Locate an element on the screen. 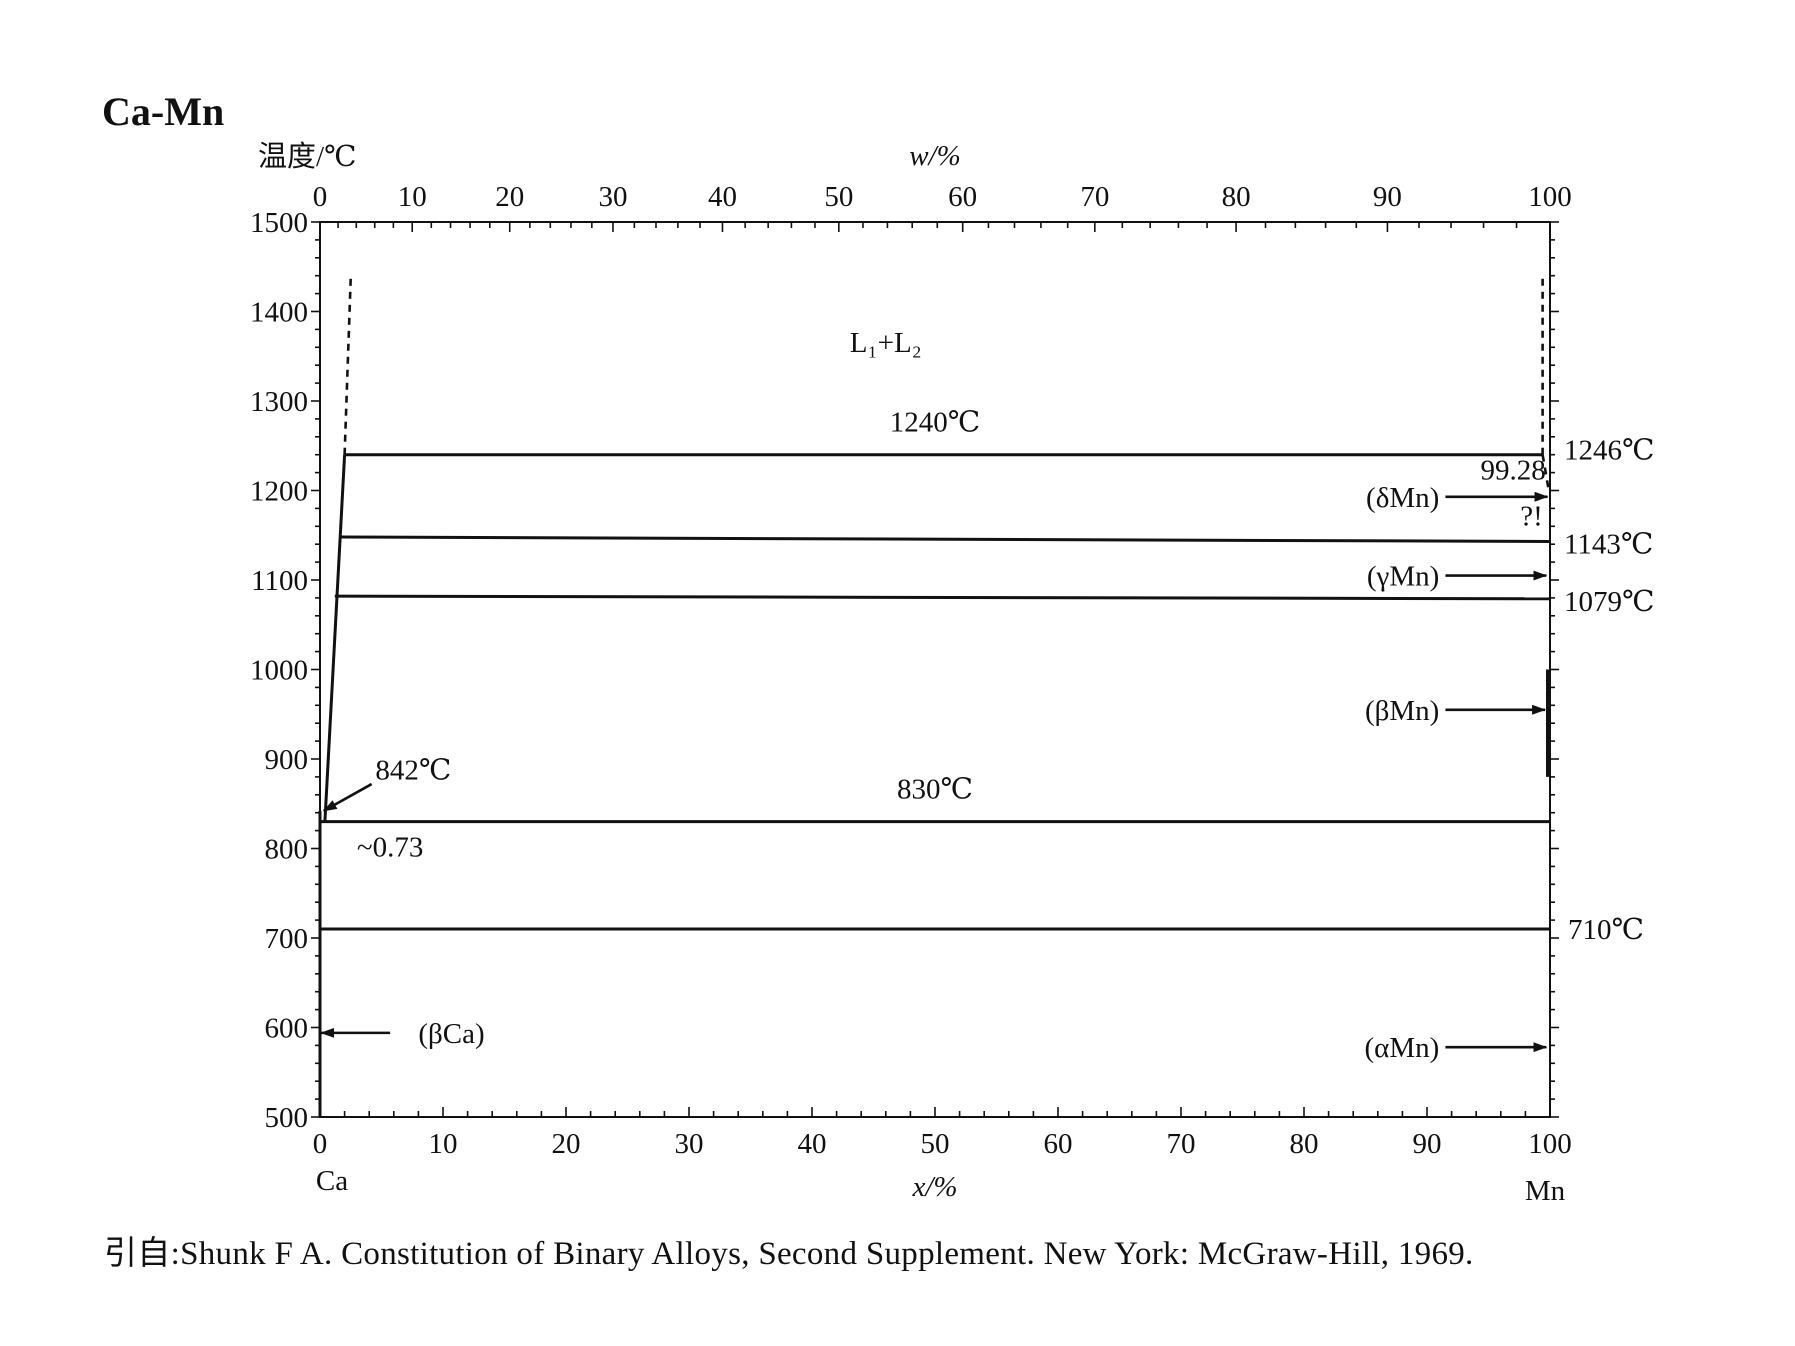  annotation-label: (αMn) is located at coordinates (1402, 1048).